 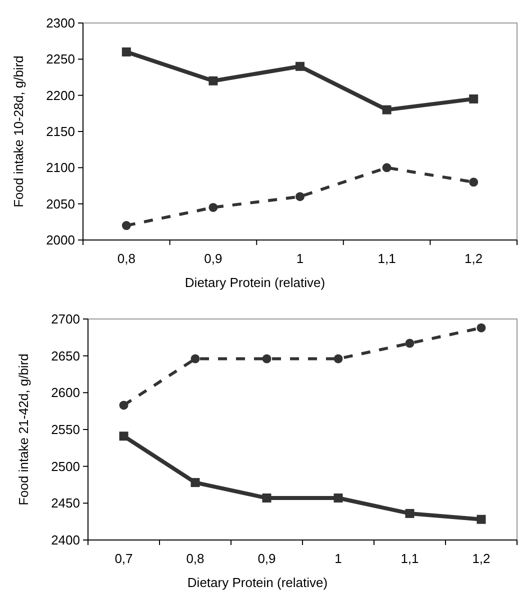 I want to click on y-tick-label: 2650, so click(x=65, y=356).